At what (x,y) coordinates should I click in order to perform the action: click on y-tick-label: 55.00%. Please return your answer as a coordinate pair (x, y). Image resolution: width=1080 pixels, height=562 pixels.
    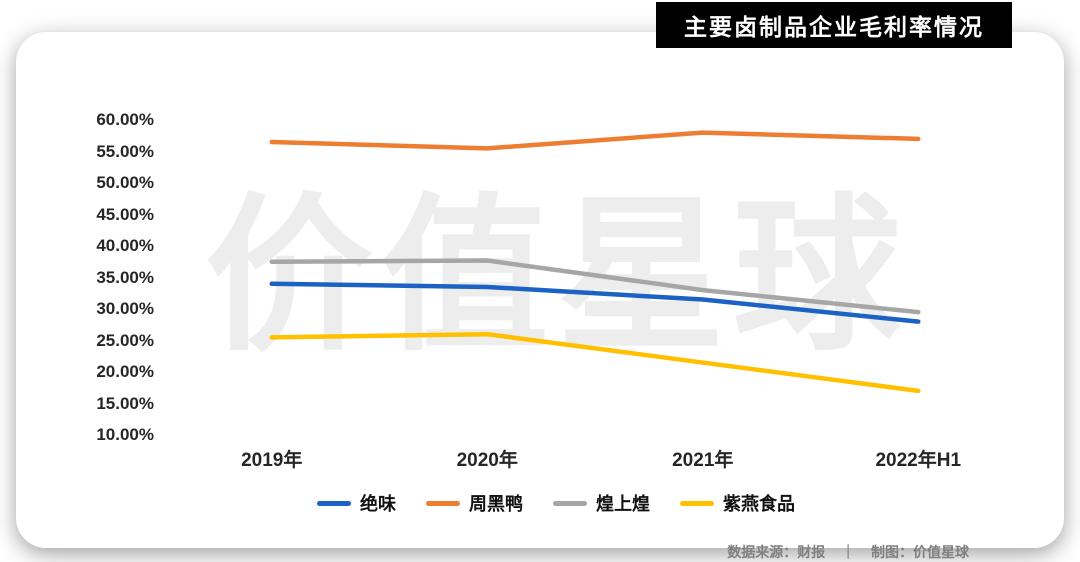
    Looking at the image, I should click on (125, 151).